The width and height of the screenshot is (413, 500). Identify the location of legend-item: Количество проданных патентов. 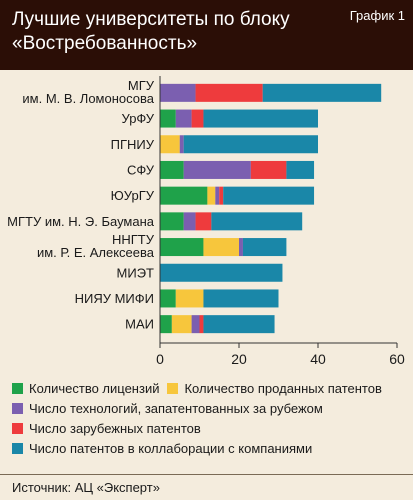
(274, 388).